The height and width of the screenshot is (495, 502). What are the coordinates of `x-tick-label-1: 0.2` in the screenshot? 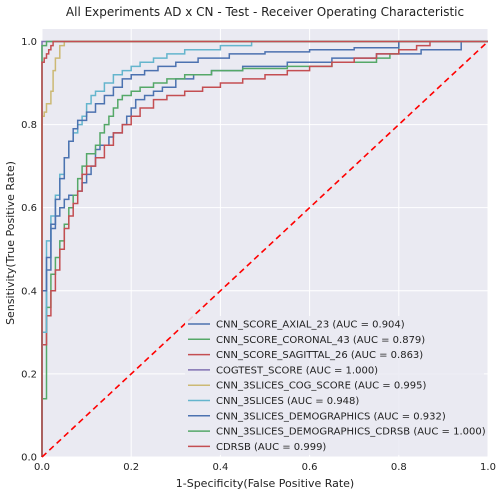 It's located at (131, 467).